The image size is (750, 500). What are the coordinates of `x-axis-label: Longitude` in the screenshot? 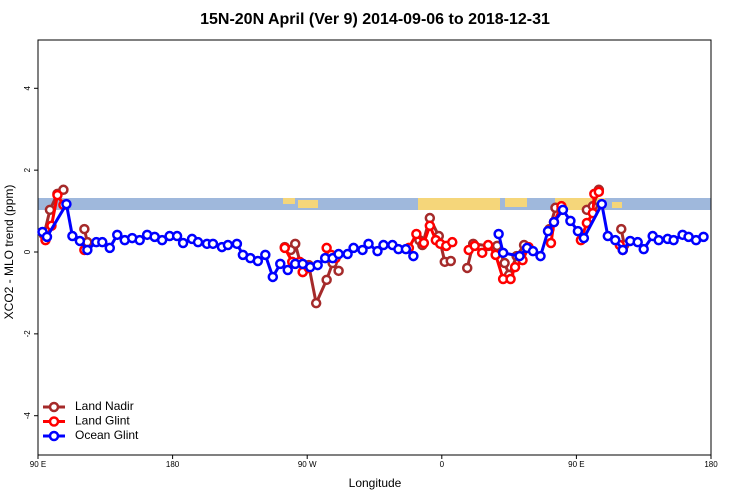 It's located at (375, 483).